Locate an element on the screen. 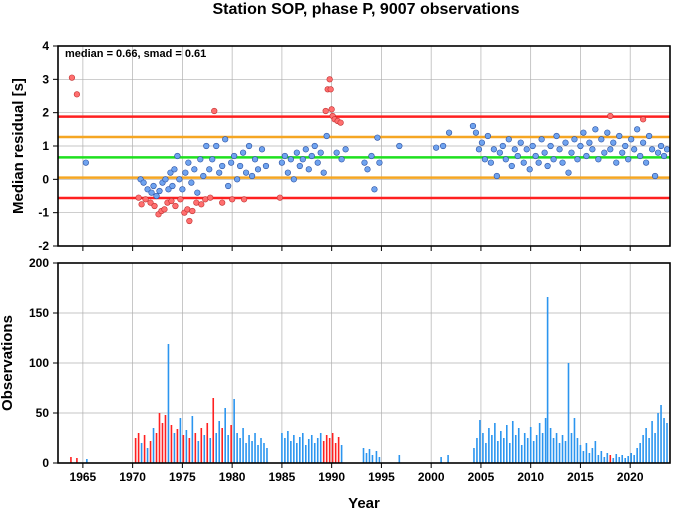  y-tick-label: 50 is located at coordinates (43, 413).